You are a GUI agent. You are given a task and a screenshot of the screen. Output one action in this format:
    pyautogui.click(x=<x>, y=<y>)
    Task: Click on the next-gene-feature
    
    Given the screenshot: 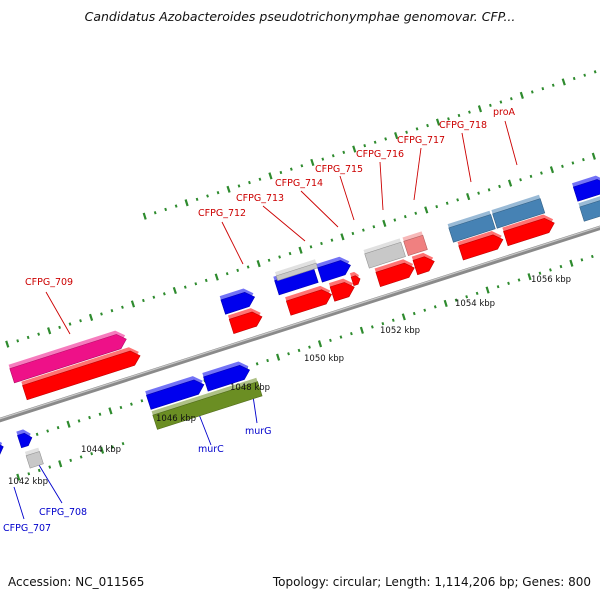 What is the action you would take?
    pyautogui.click(x=586, y=188)
    